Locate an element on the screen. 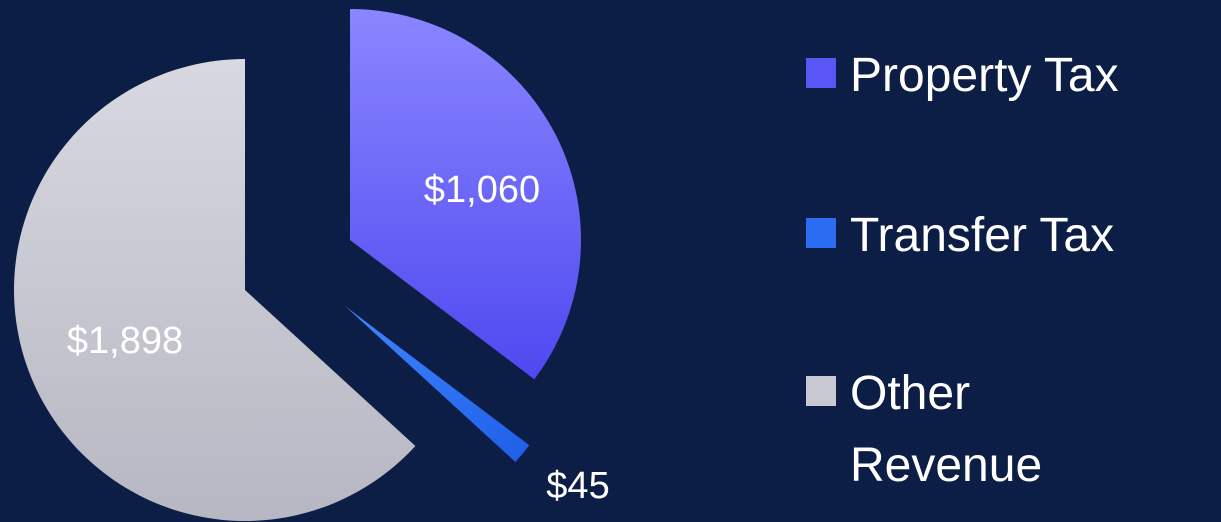  legend-label: Property Tax is located at coordinates (984, 75).